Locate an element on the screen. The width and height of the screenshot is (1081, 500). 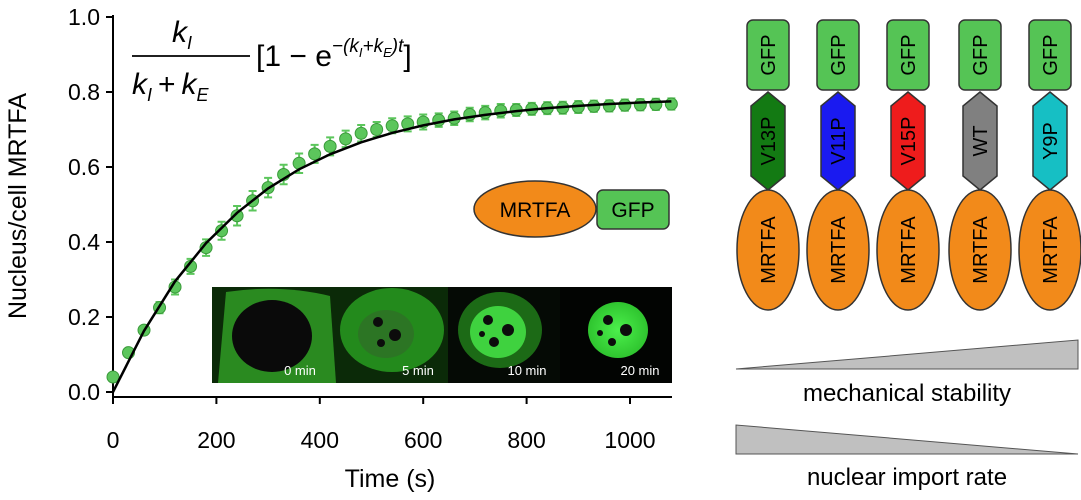
gfp-shape is located at coordinates (633, 209).